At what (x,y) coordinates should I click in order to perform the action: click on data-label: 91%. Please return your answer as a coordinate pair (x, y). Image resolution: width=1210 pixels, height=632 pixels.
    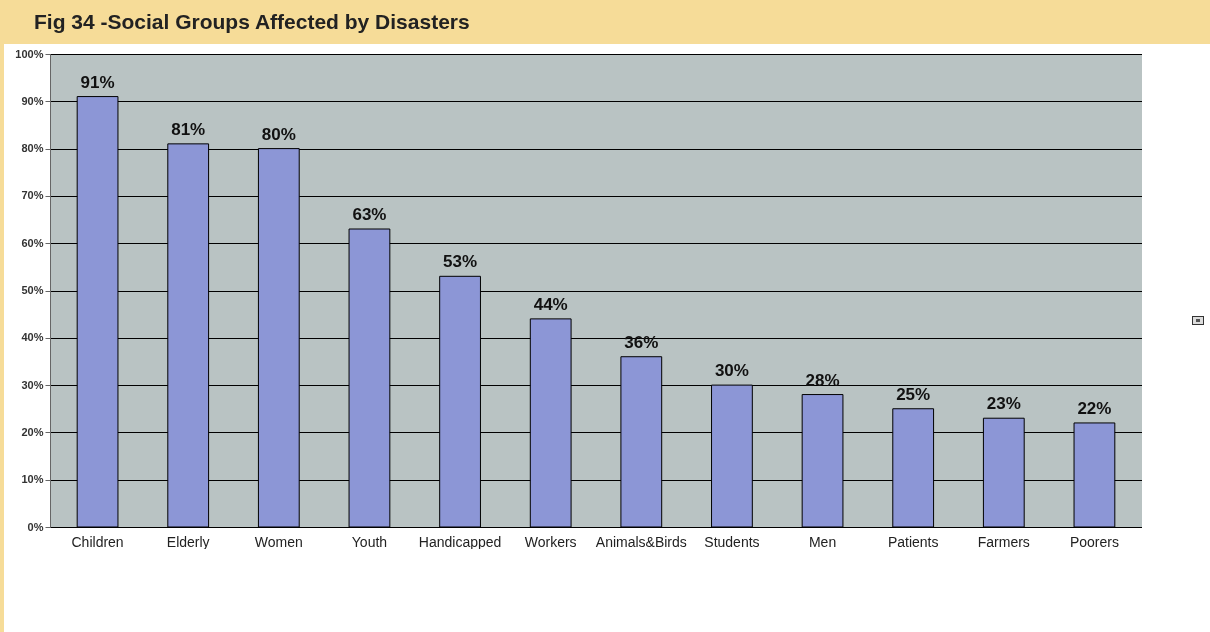
    Looking at the image, I should click on (97, 82).